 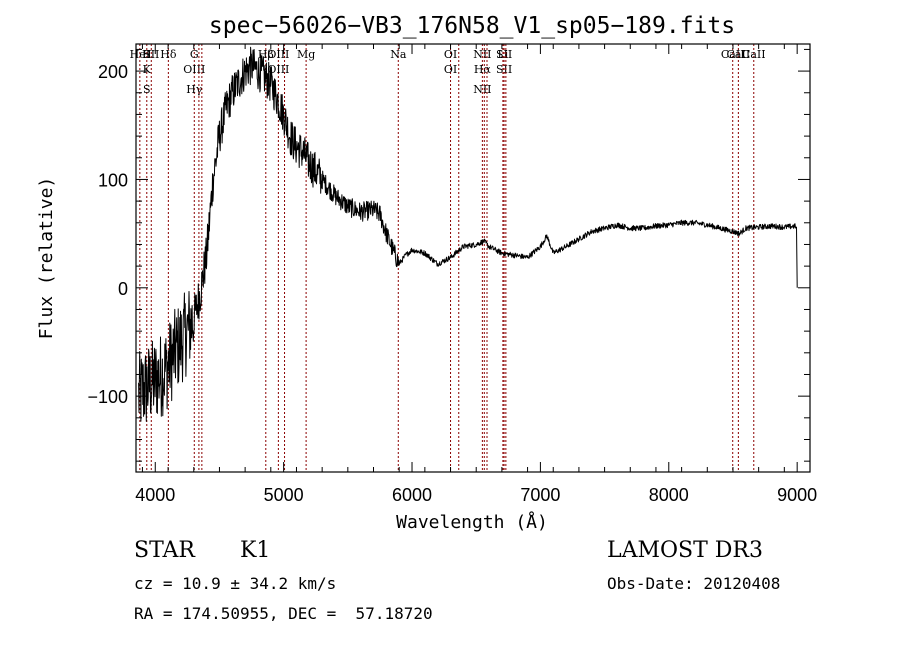 I want to click on y-tick-label: 0, so click(x=123, y=289).